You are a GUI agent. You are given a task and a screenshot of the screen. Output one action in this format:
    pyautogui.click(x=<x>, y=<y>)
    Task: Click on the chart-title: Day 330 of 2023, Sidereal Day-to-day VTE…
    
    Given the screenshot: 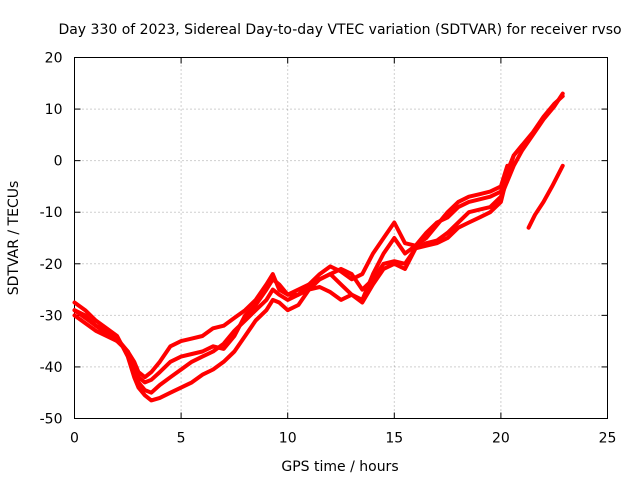 What is the action you would take?
    pyautogui.click(x=339, y=30)
    